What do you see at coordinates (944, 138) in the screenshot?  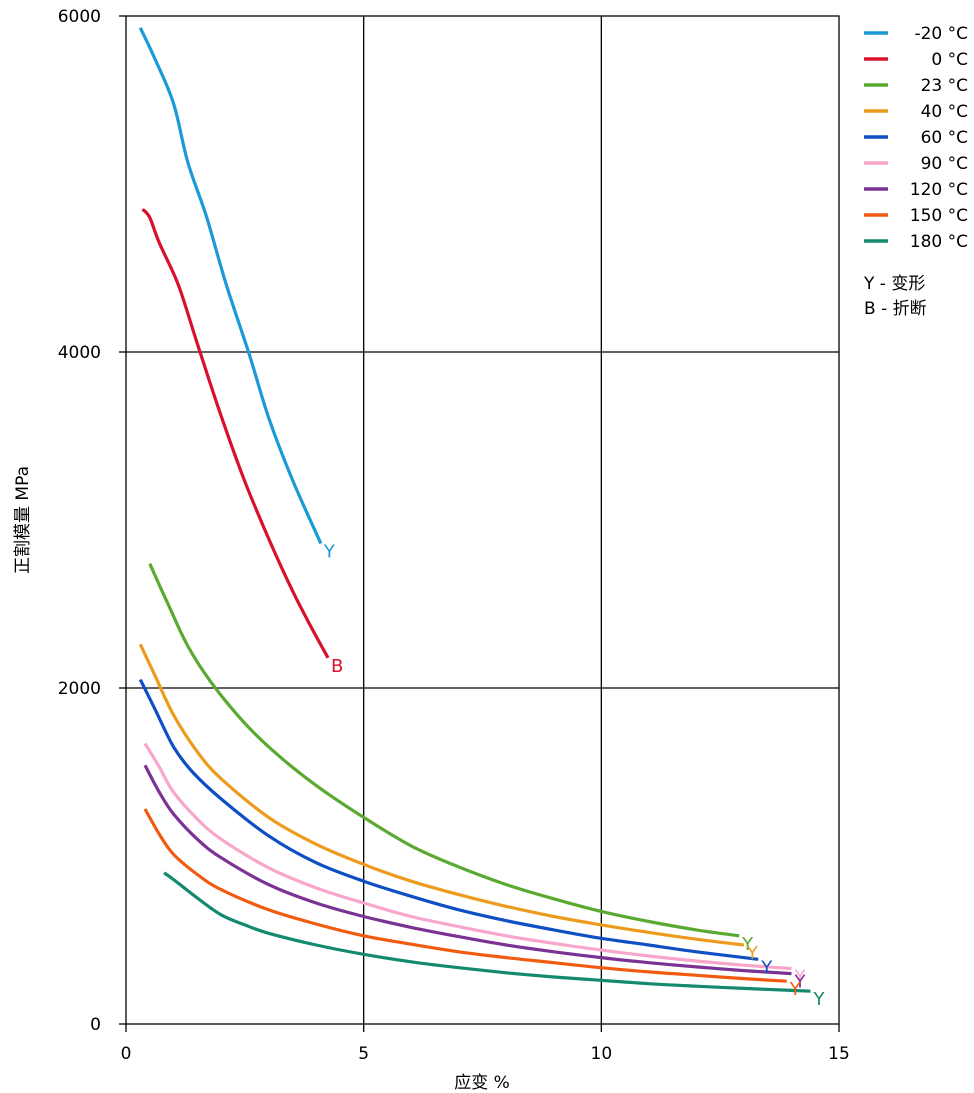 I see `legend-label-4: 60 °C` at bounding box center [944, 138].